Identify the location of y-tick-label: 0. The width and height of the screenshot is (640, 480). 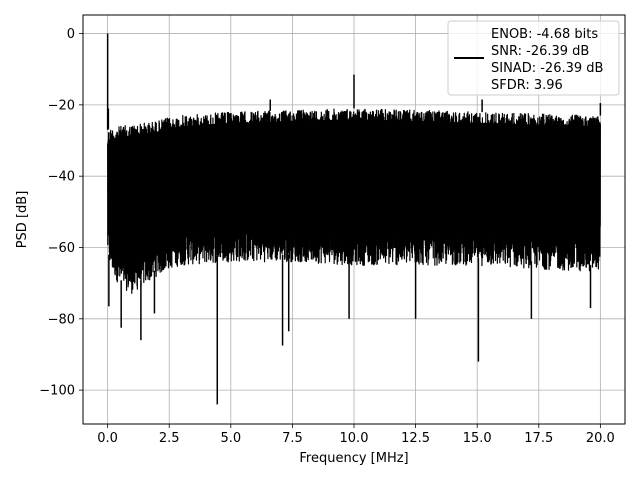
(71, 34).